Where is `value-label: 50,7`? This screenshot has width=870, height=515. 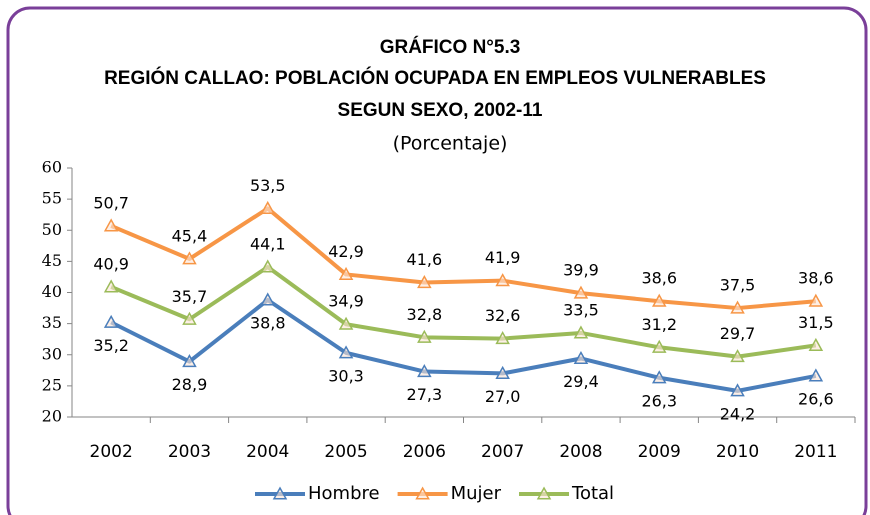
value-label: 50,7 is located at coordinates (111, 202).